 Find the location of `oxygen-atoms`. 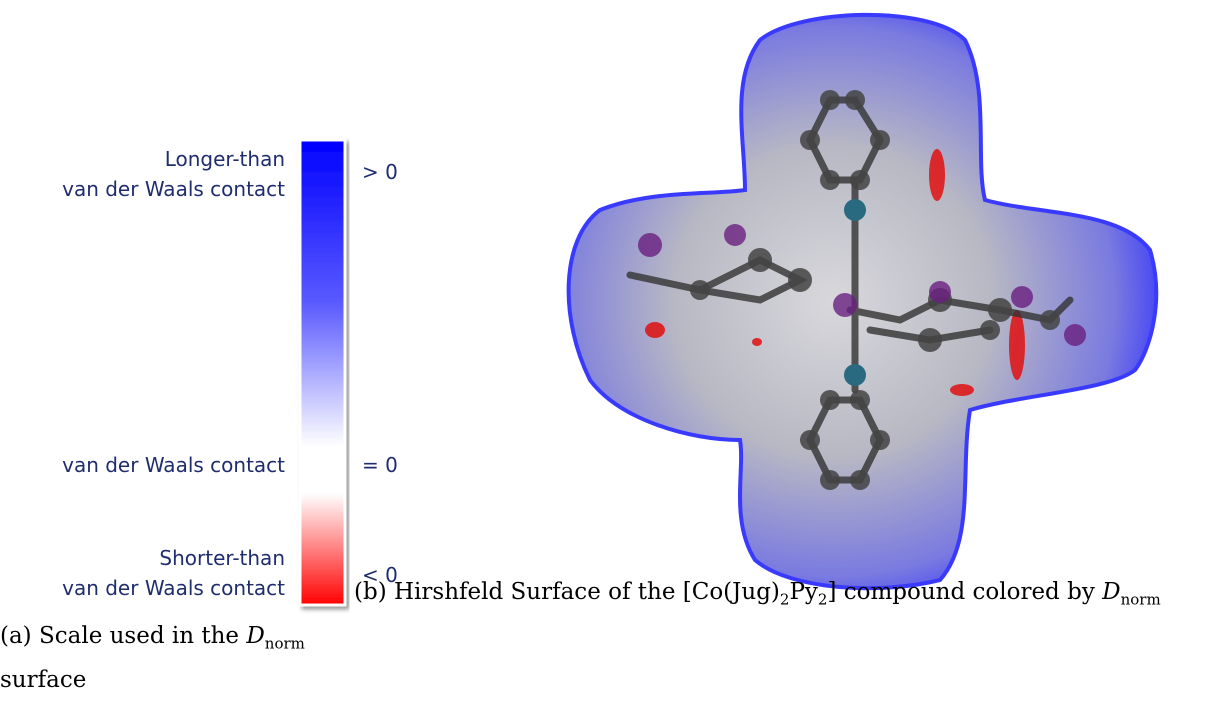

oxygen-atoms is located at coordinates (862, 285).